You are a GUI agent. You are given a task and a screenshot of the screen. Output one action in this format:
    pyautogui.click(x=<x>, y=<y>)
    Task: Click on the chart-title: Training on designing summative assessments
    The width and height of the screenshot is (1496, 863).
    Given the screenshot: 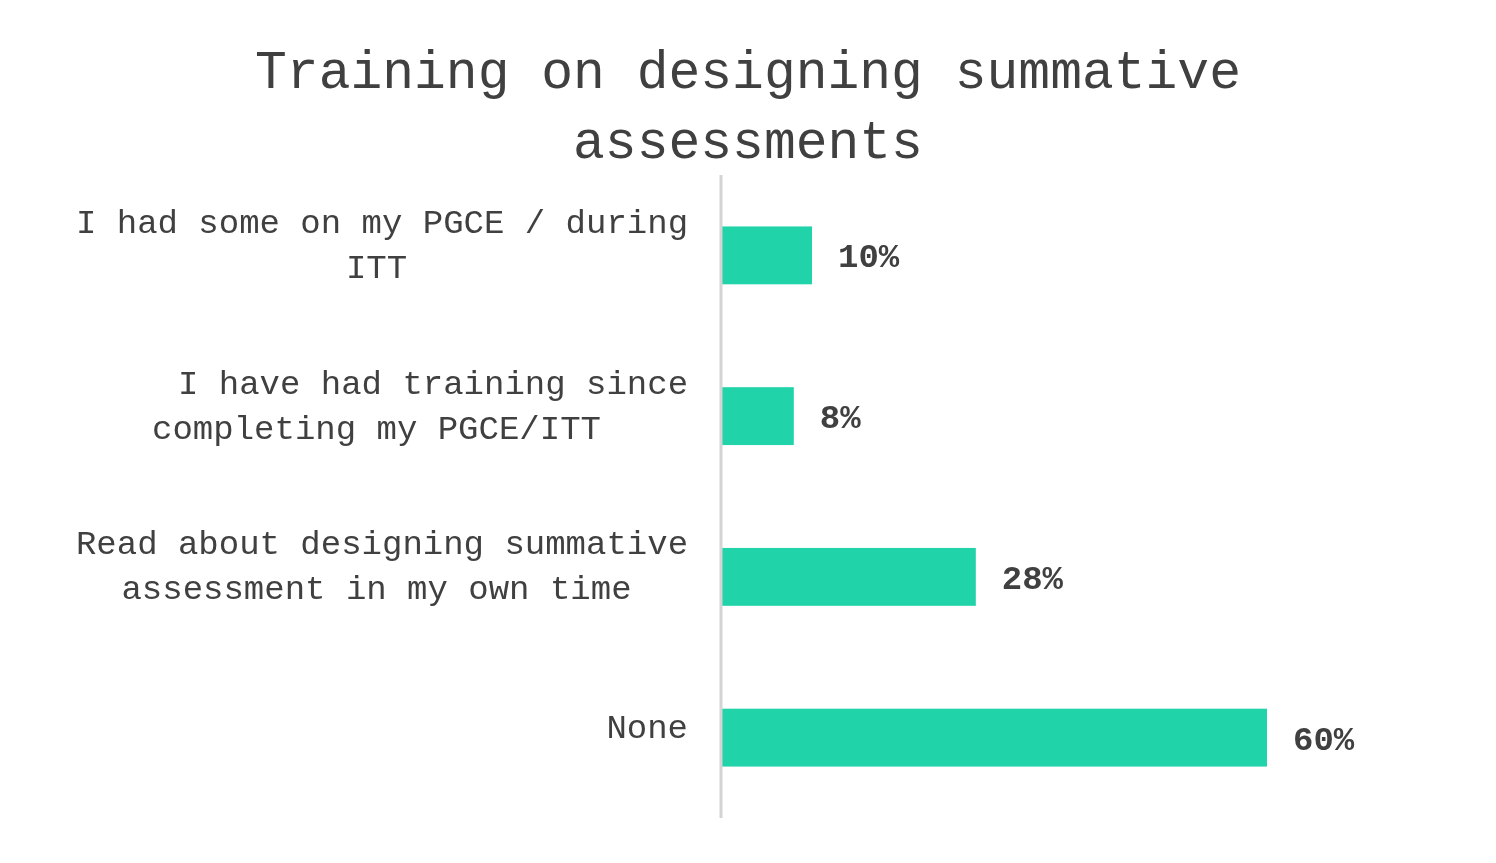 What is the action you would take?
    pyautogui.click(x=748, y=109)
    